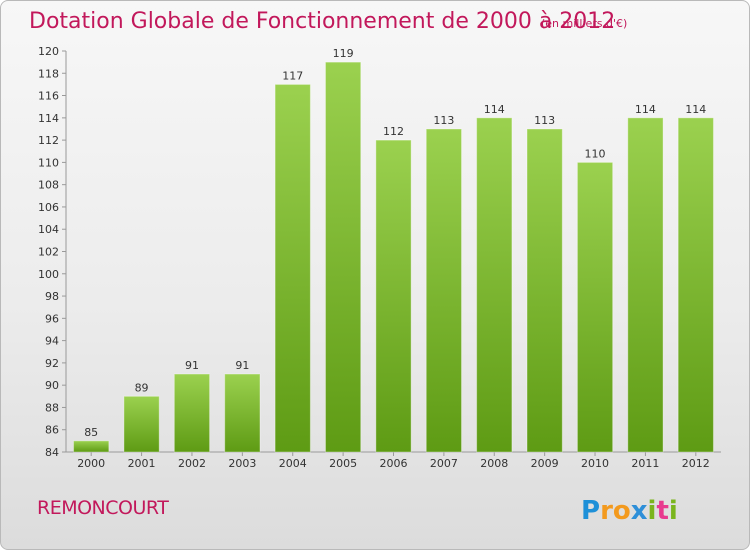 The image size is (750, 550). Describe the element at coordinates (52, 385) in the screenshot. I see `y-tick-label: 90` at that location.